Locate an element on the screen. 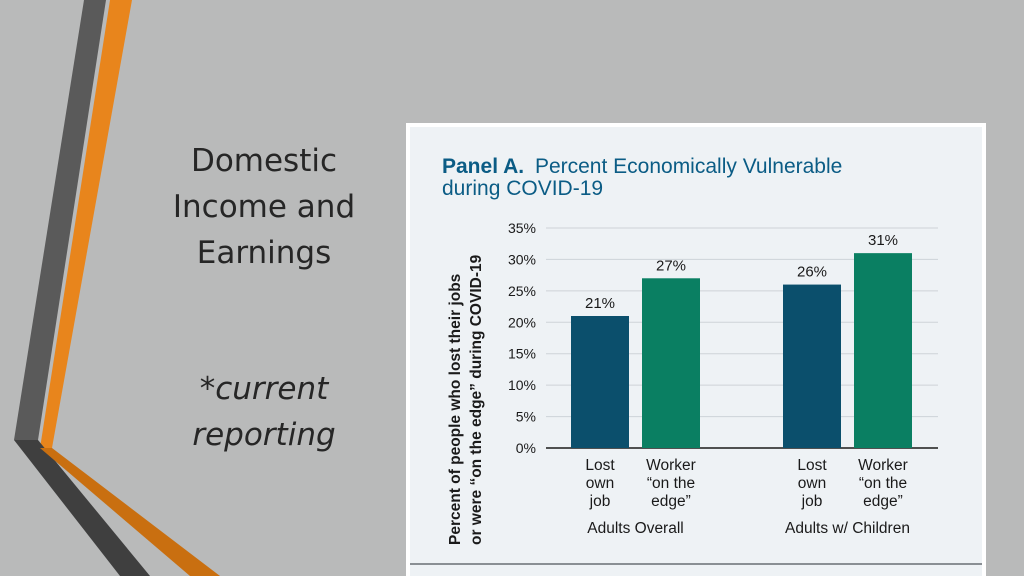  note-line-1: *current is located at coordinates (264, 389).